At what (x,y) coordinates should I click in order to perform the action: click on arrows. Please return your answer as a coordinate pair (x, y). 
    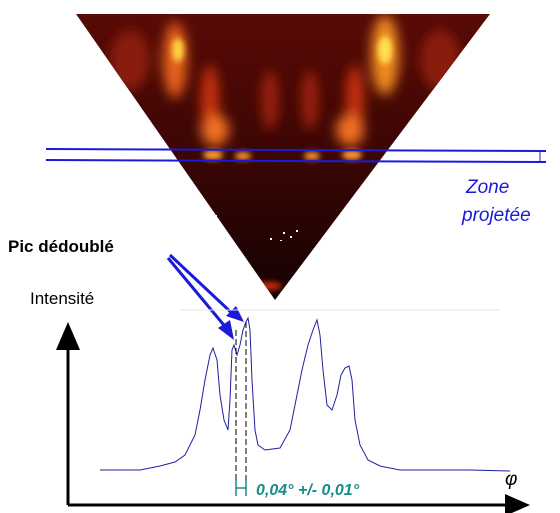
    Looking at the image, I should click on (205, 296).